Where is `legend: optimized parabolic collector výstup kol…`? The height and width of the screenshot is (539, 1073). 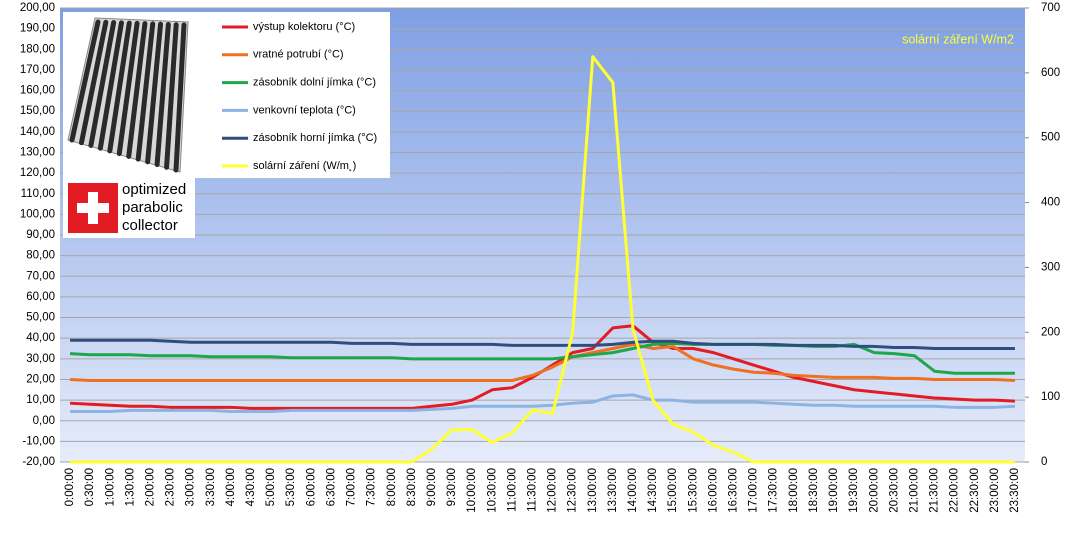
legend: optimized parabolic collector výstup kol… is located at coordinates (226, 125).